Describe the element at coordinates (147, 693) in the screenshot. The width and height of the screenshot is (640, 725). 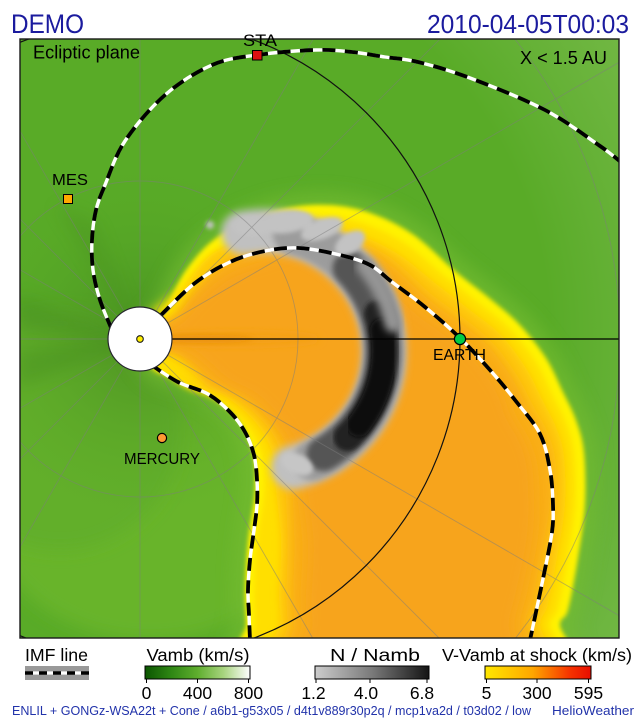
I see `svg-text: 0` at that location.